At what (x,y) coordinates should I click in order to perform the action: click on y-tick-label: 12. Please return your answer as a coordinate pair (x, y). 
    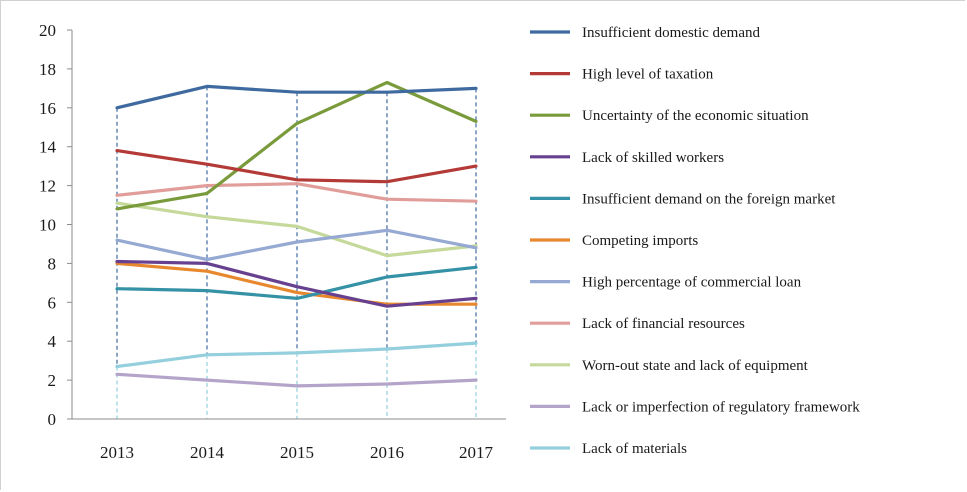
    Looking at the image, I should click on (47, 186).